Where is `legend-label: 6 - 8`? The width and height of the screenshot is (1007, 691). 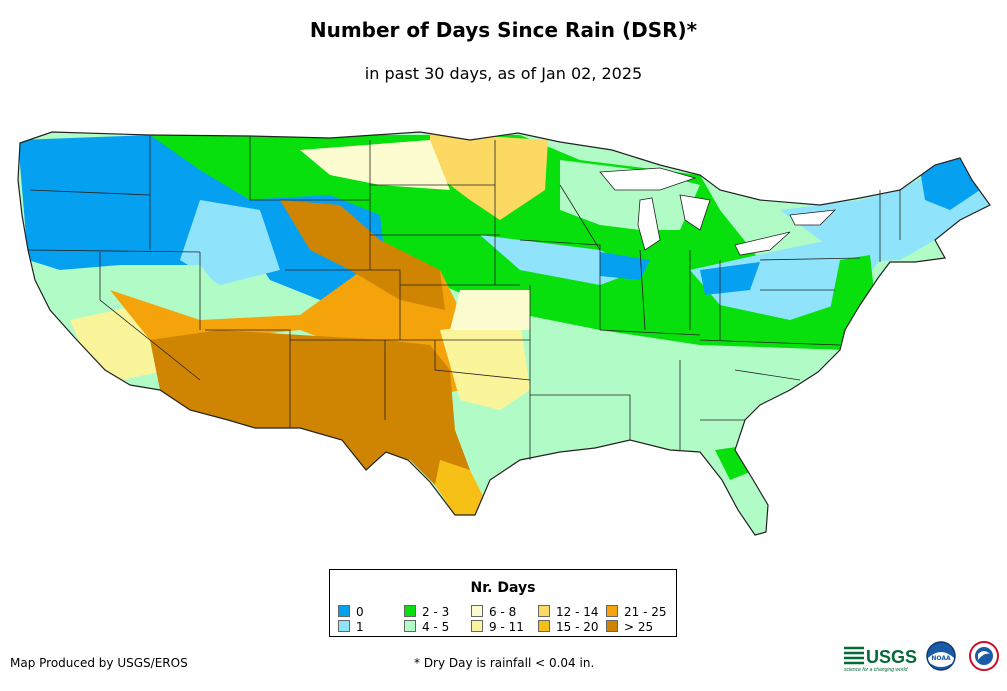
legend-label: 6 - 8 is located at coordinates (503, 612).